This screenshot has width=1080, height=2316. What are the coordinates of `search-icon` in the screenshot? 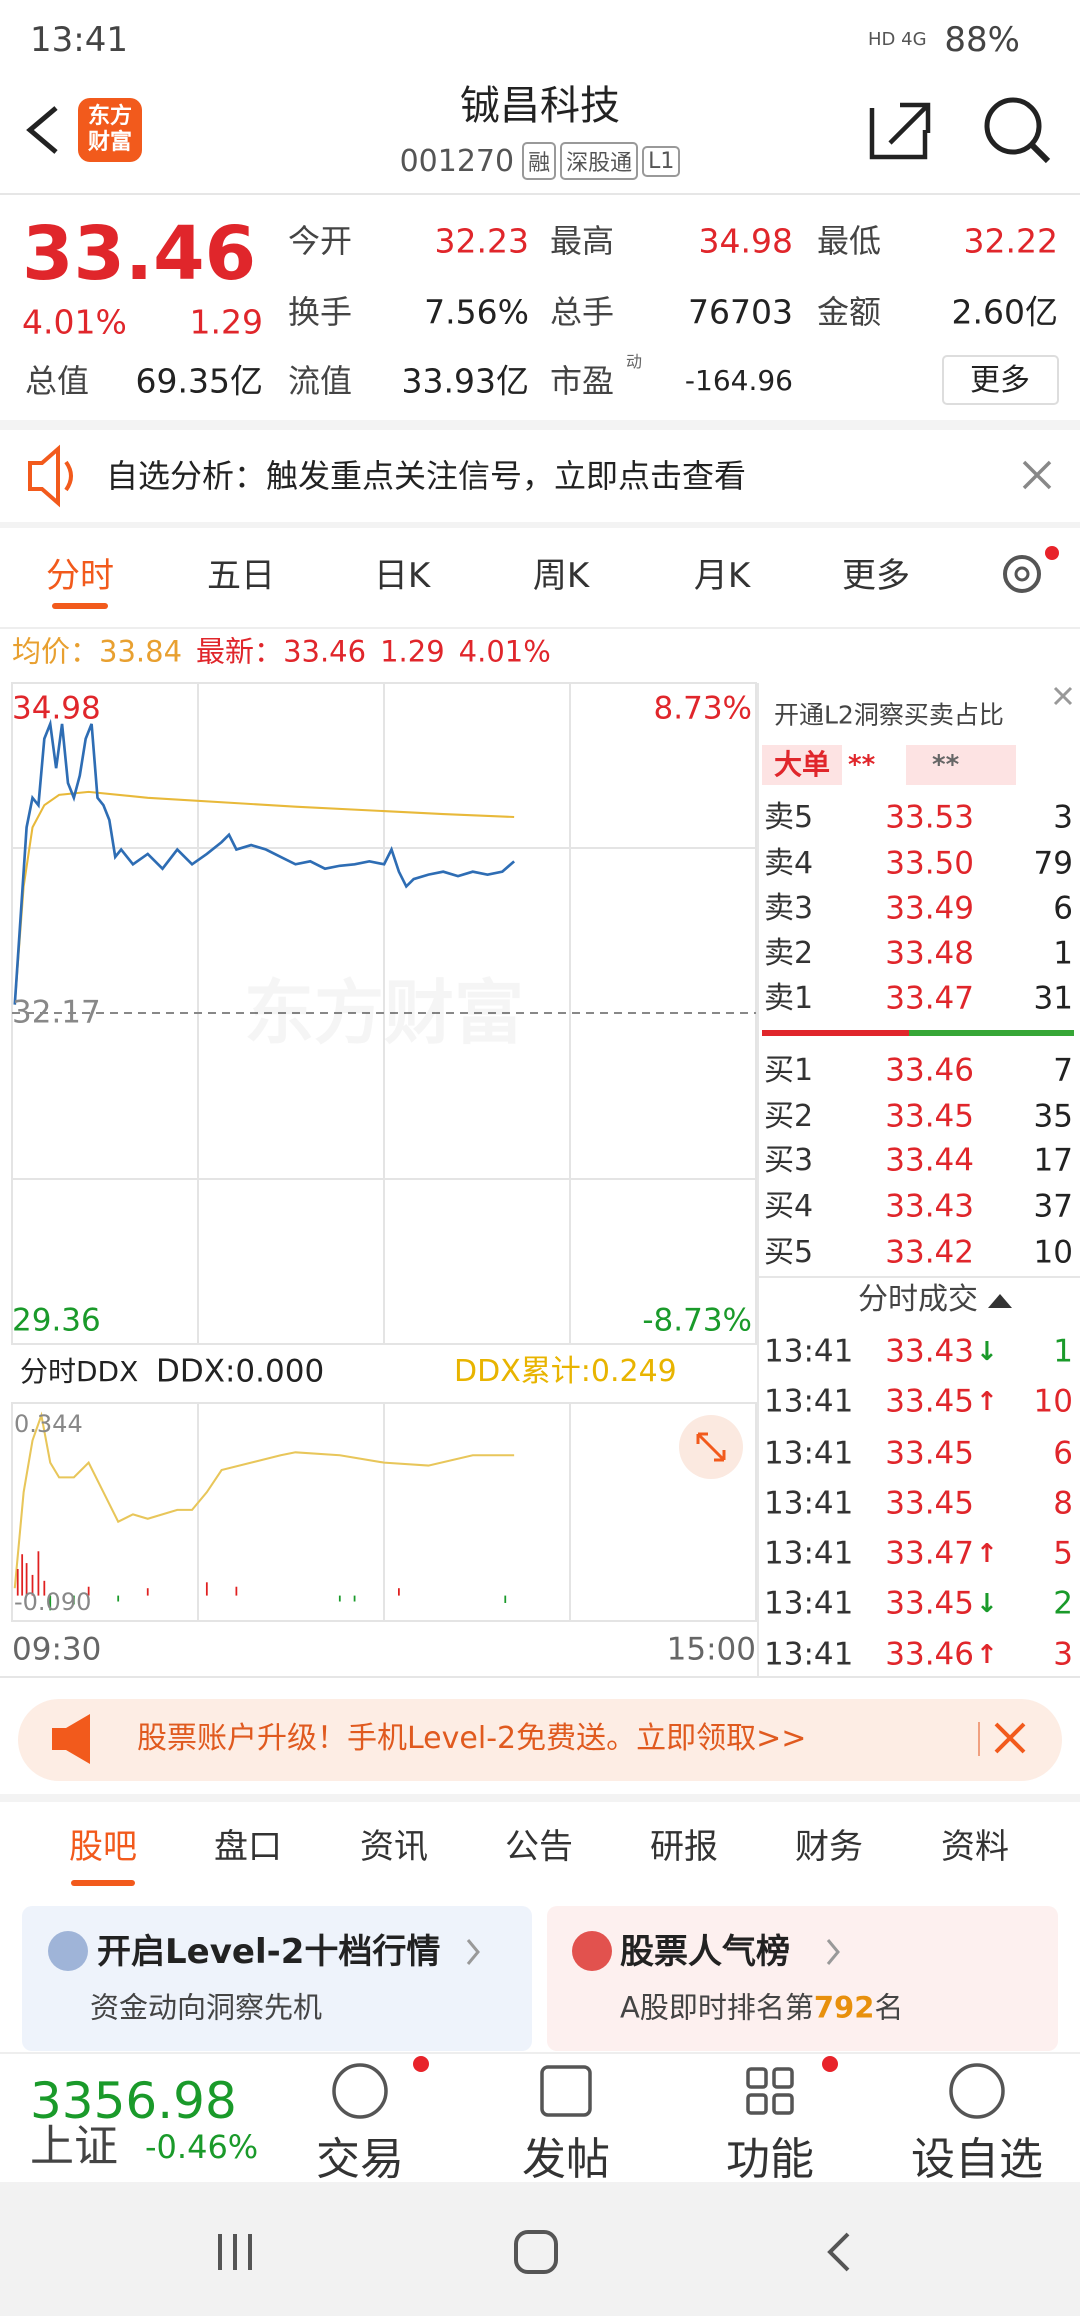 It's located at (1013, 126).